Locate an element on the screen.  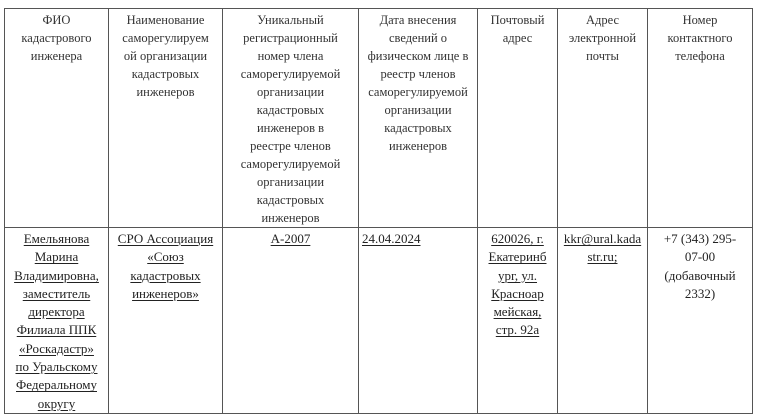
header-postal-address: Почтовый адрес is located at coordinates (517, 118).